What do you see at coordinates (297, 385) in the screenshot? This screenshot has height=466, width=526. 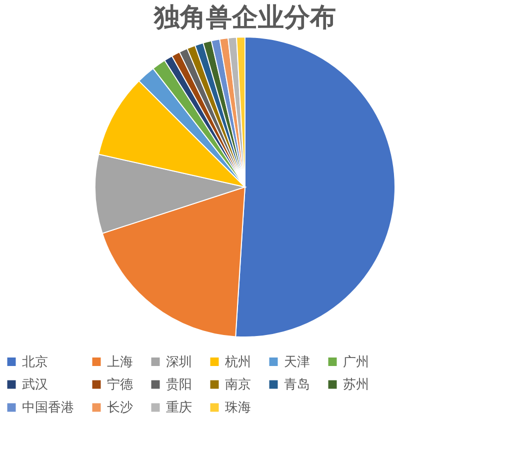 I see `legend-label: 青岛` at bounding box center [297, 385].